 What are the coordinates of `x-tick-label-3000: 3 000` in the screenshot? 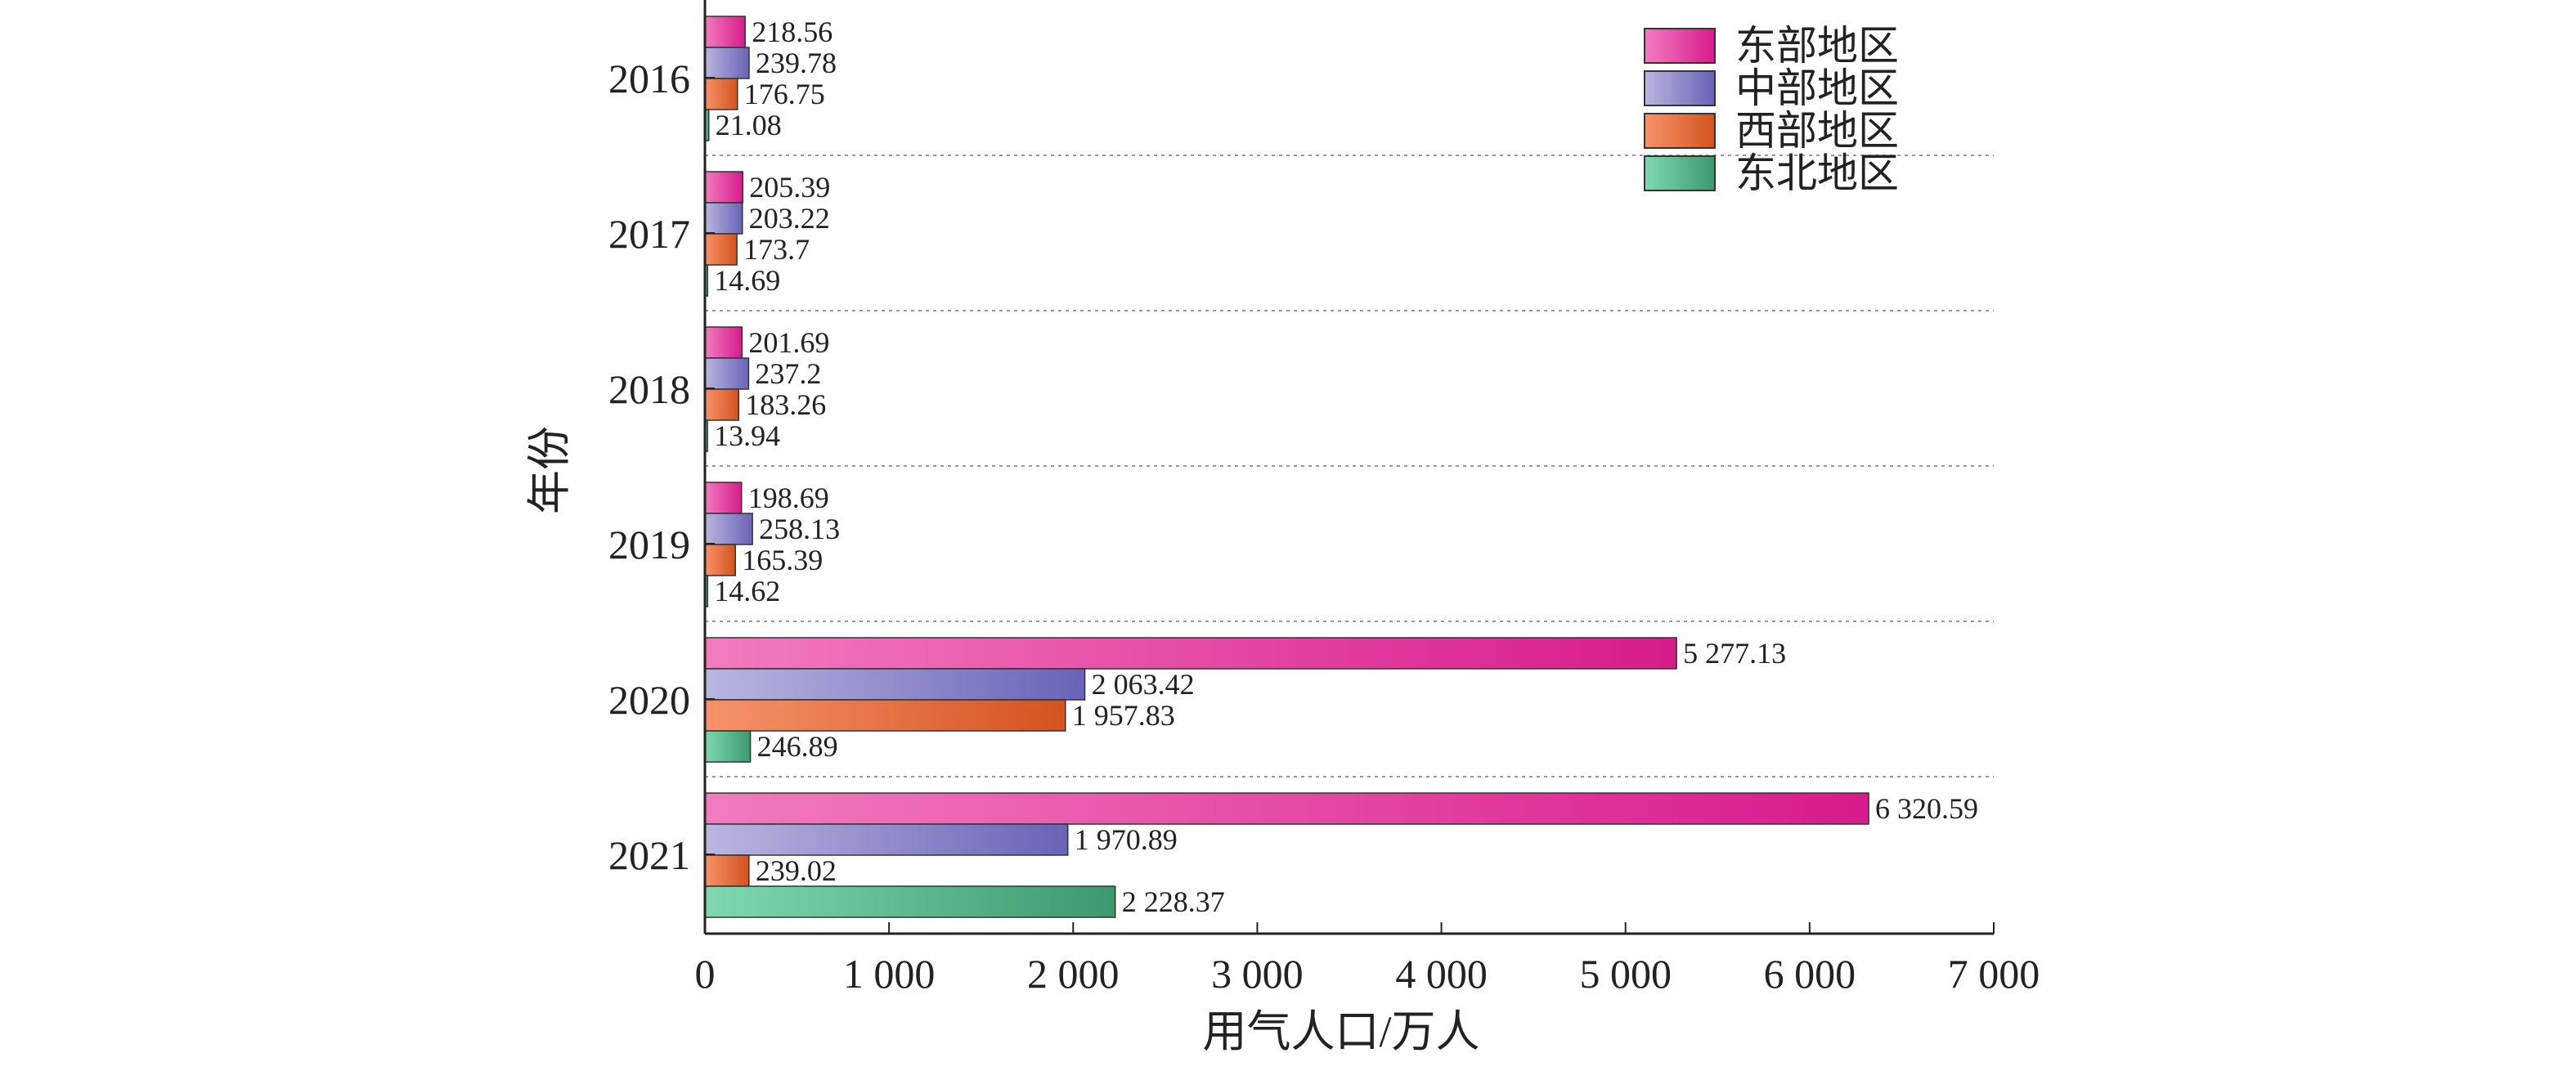 It's located at (1257, 974).